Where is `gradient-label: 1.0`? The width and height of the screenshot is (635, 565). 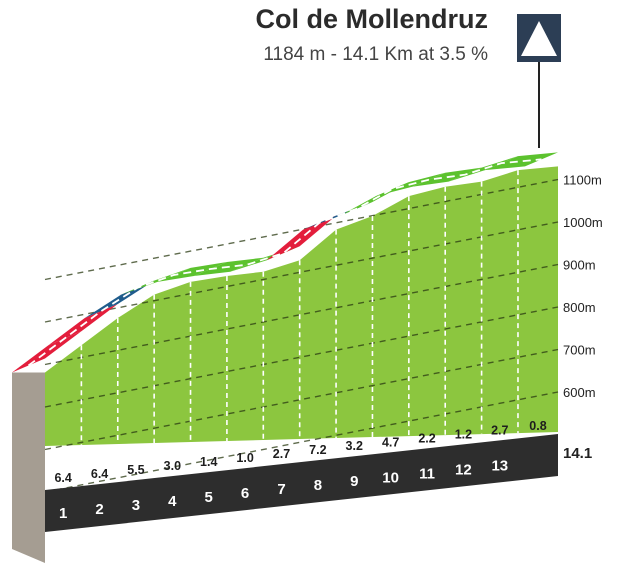 gradient-label: 1.0 is located at coordinates (244, 458).